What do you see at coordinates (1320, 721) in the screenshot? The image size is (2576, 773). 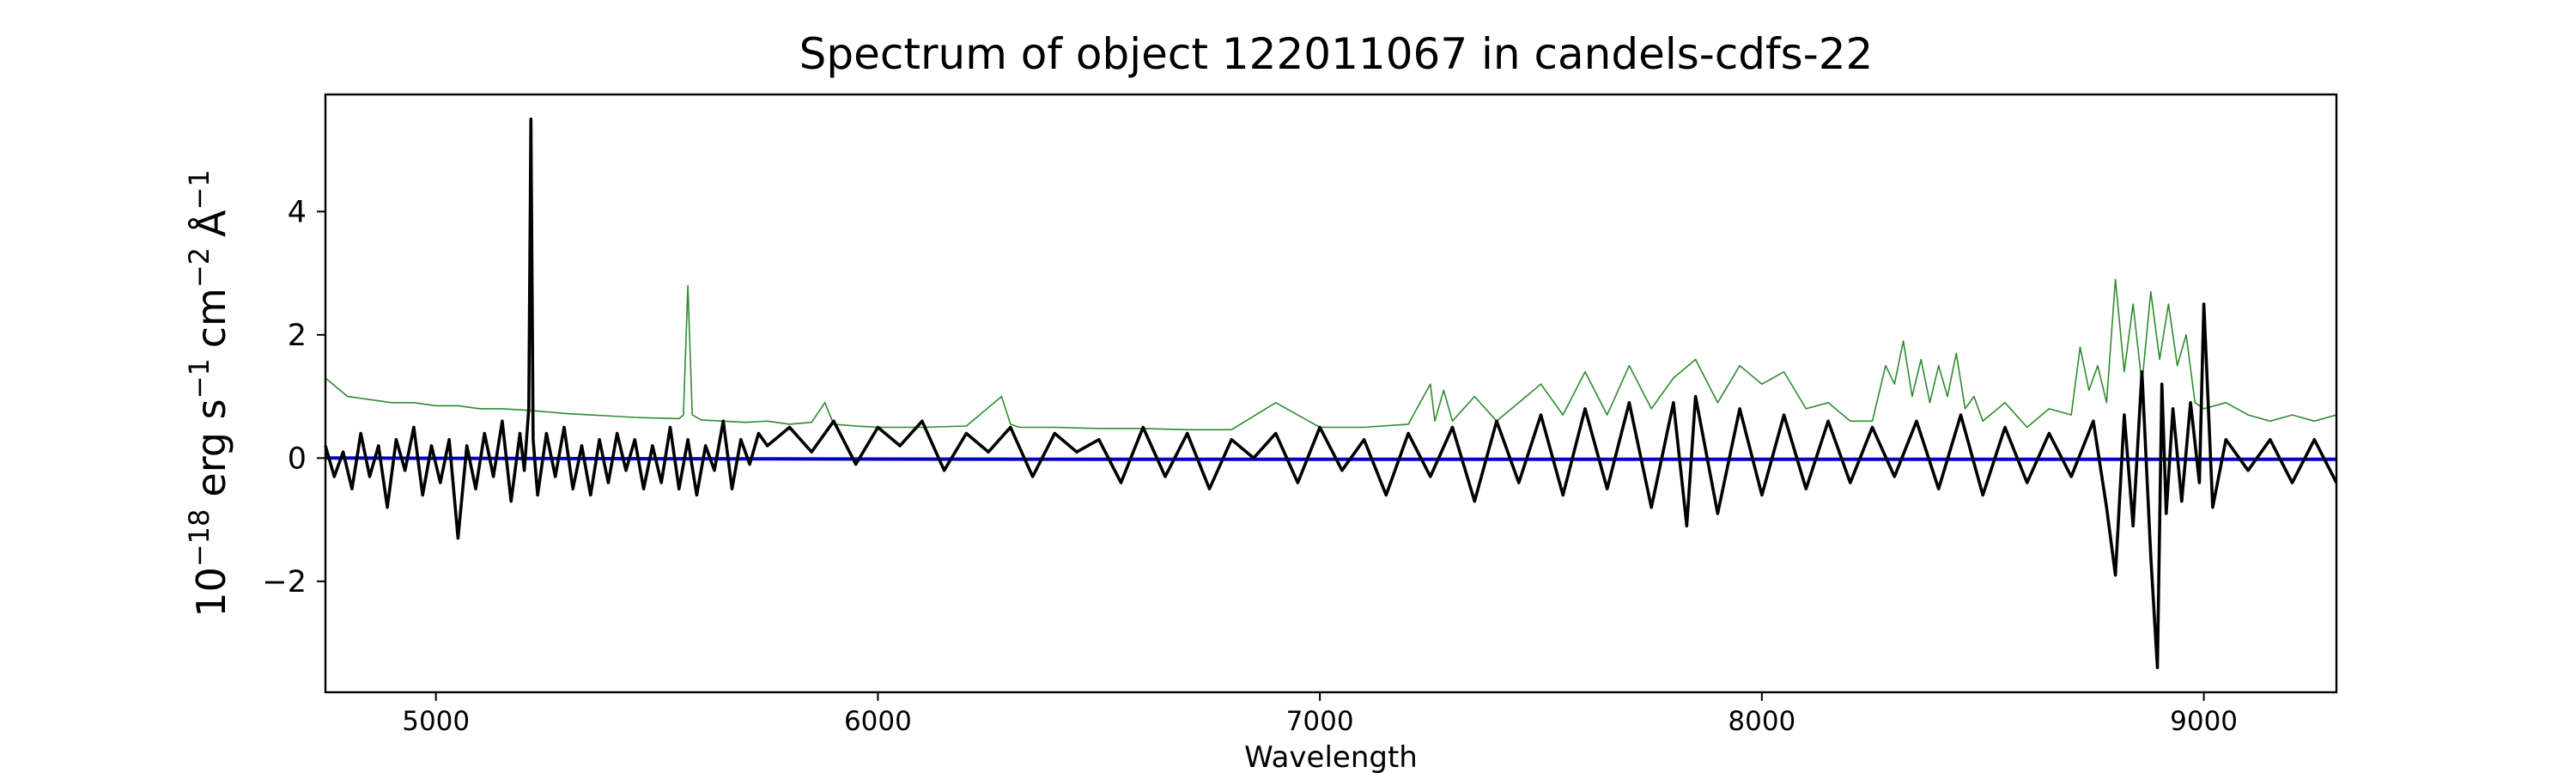 I see `x-tick-label: 7000` at bounding box center [1320, 721].